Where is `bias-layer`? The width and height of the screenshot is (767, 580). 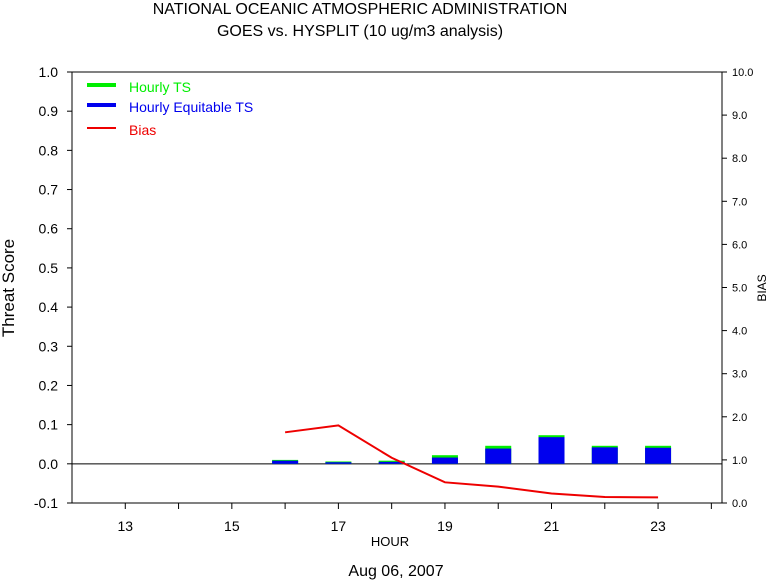 bias-layer is located at coordinates (471, 461).